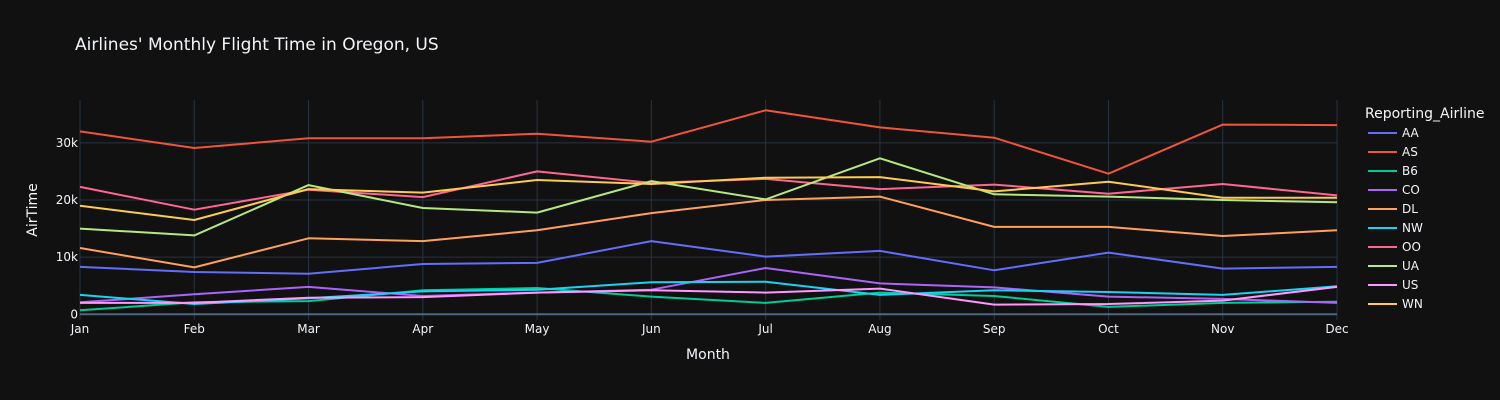  I want to click on legend-item-oo: OO, so click(1394, 247).